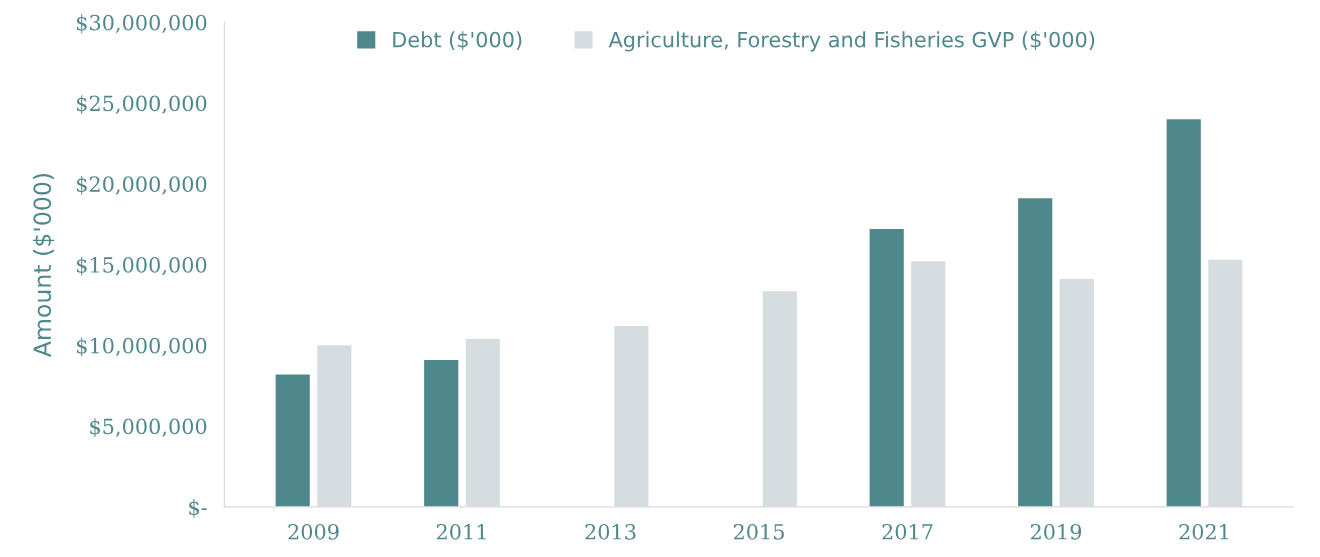  What do you see at coordinates (313, 531) in the screenshot?
I see `x-tick-label: 2009` at bounding box center [313, 531].